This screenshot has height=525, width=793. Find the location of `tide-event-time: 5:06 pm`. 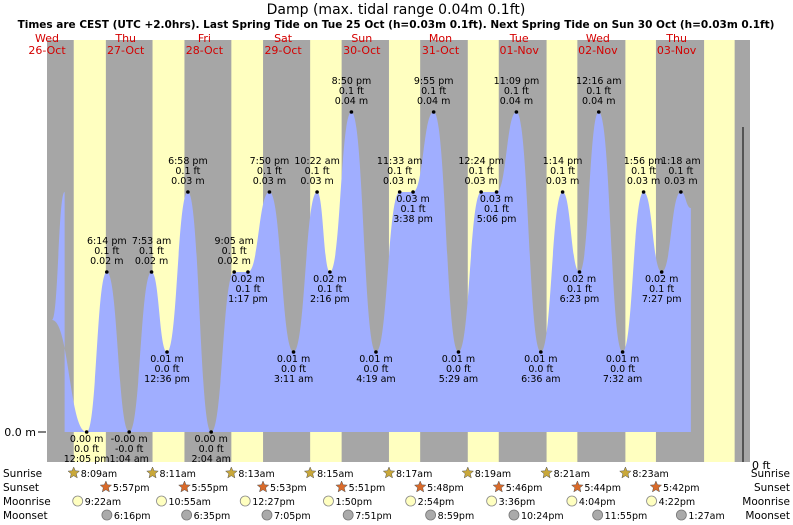

tide-event-time: 5:06 pm is located at coordinates (497, 219).